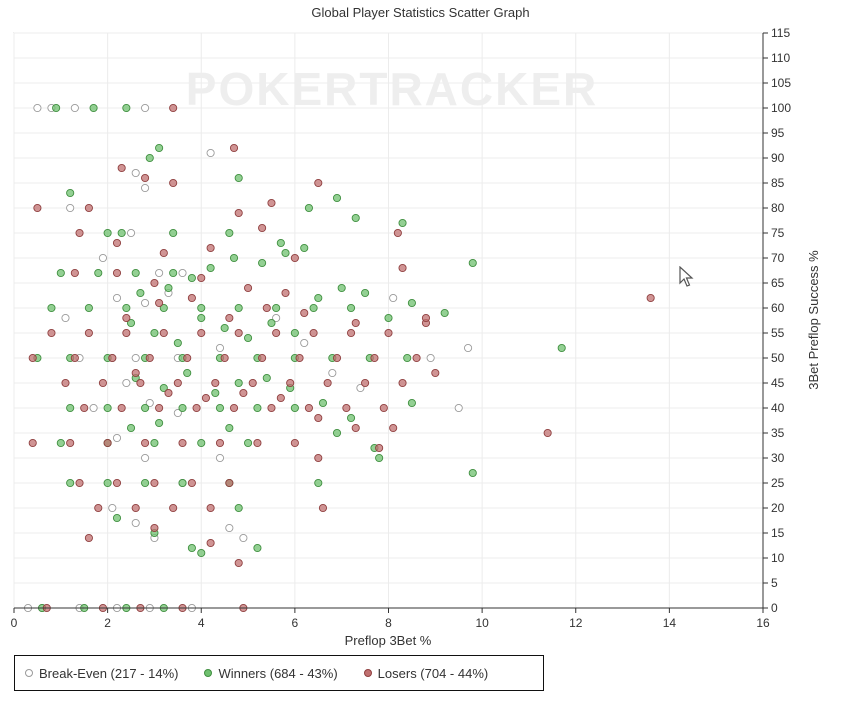 Image resolution: width=841 pixels, height=703 pixels. I want to click on y-tick-label: 70, so click(778, 258).